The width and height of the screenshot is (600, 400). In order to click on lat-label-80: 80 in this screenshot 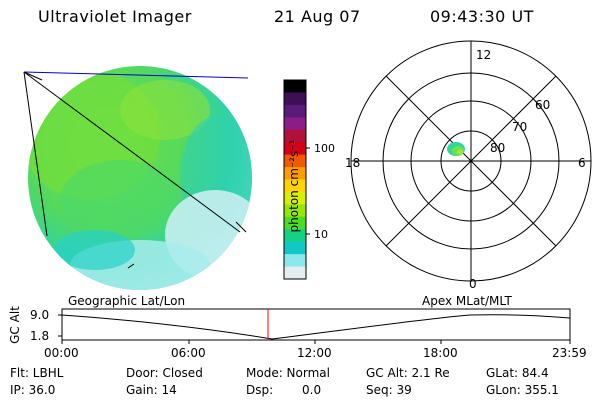, I will do `click(498, 148)`.